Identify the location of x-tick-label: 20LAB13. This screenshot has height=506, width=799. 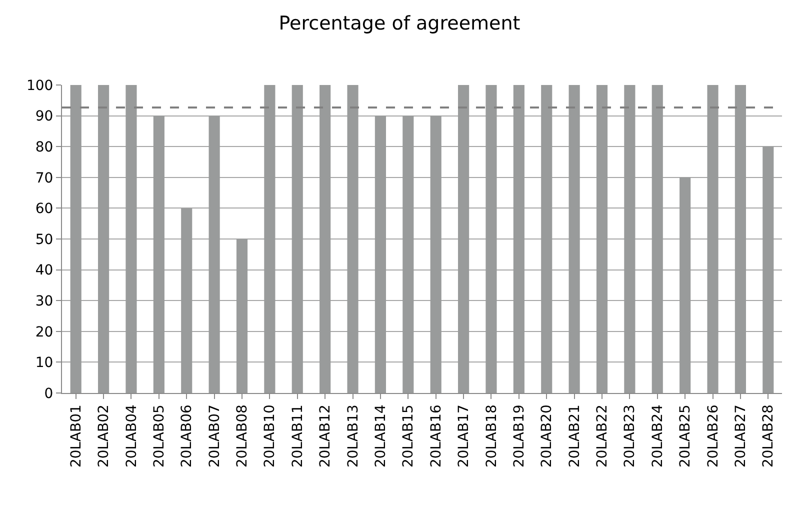
(353, 436).